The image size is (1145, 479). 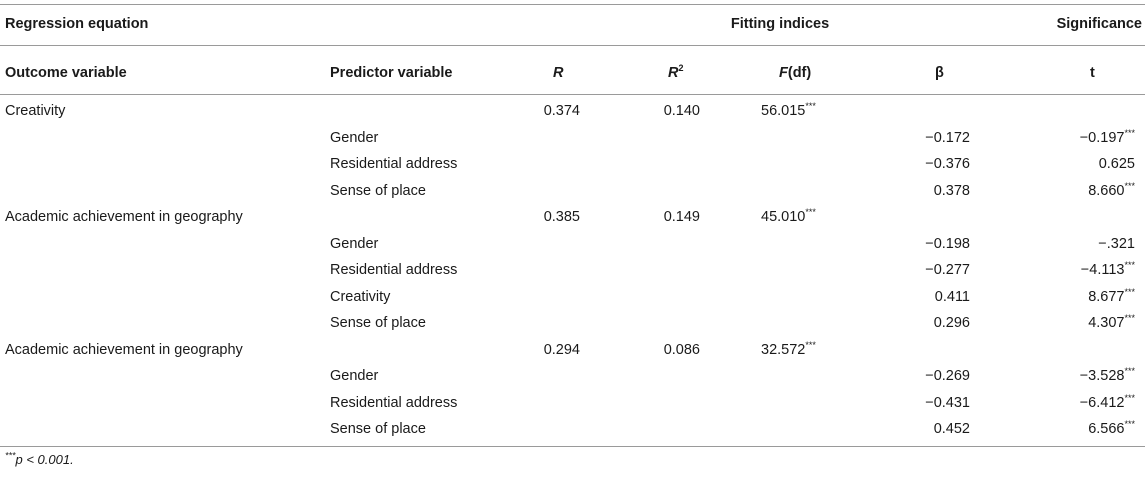 I want to click on column-f-df: F(df), so click(x=795, y=73).